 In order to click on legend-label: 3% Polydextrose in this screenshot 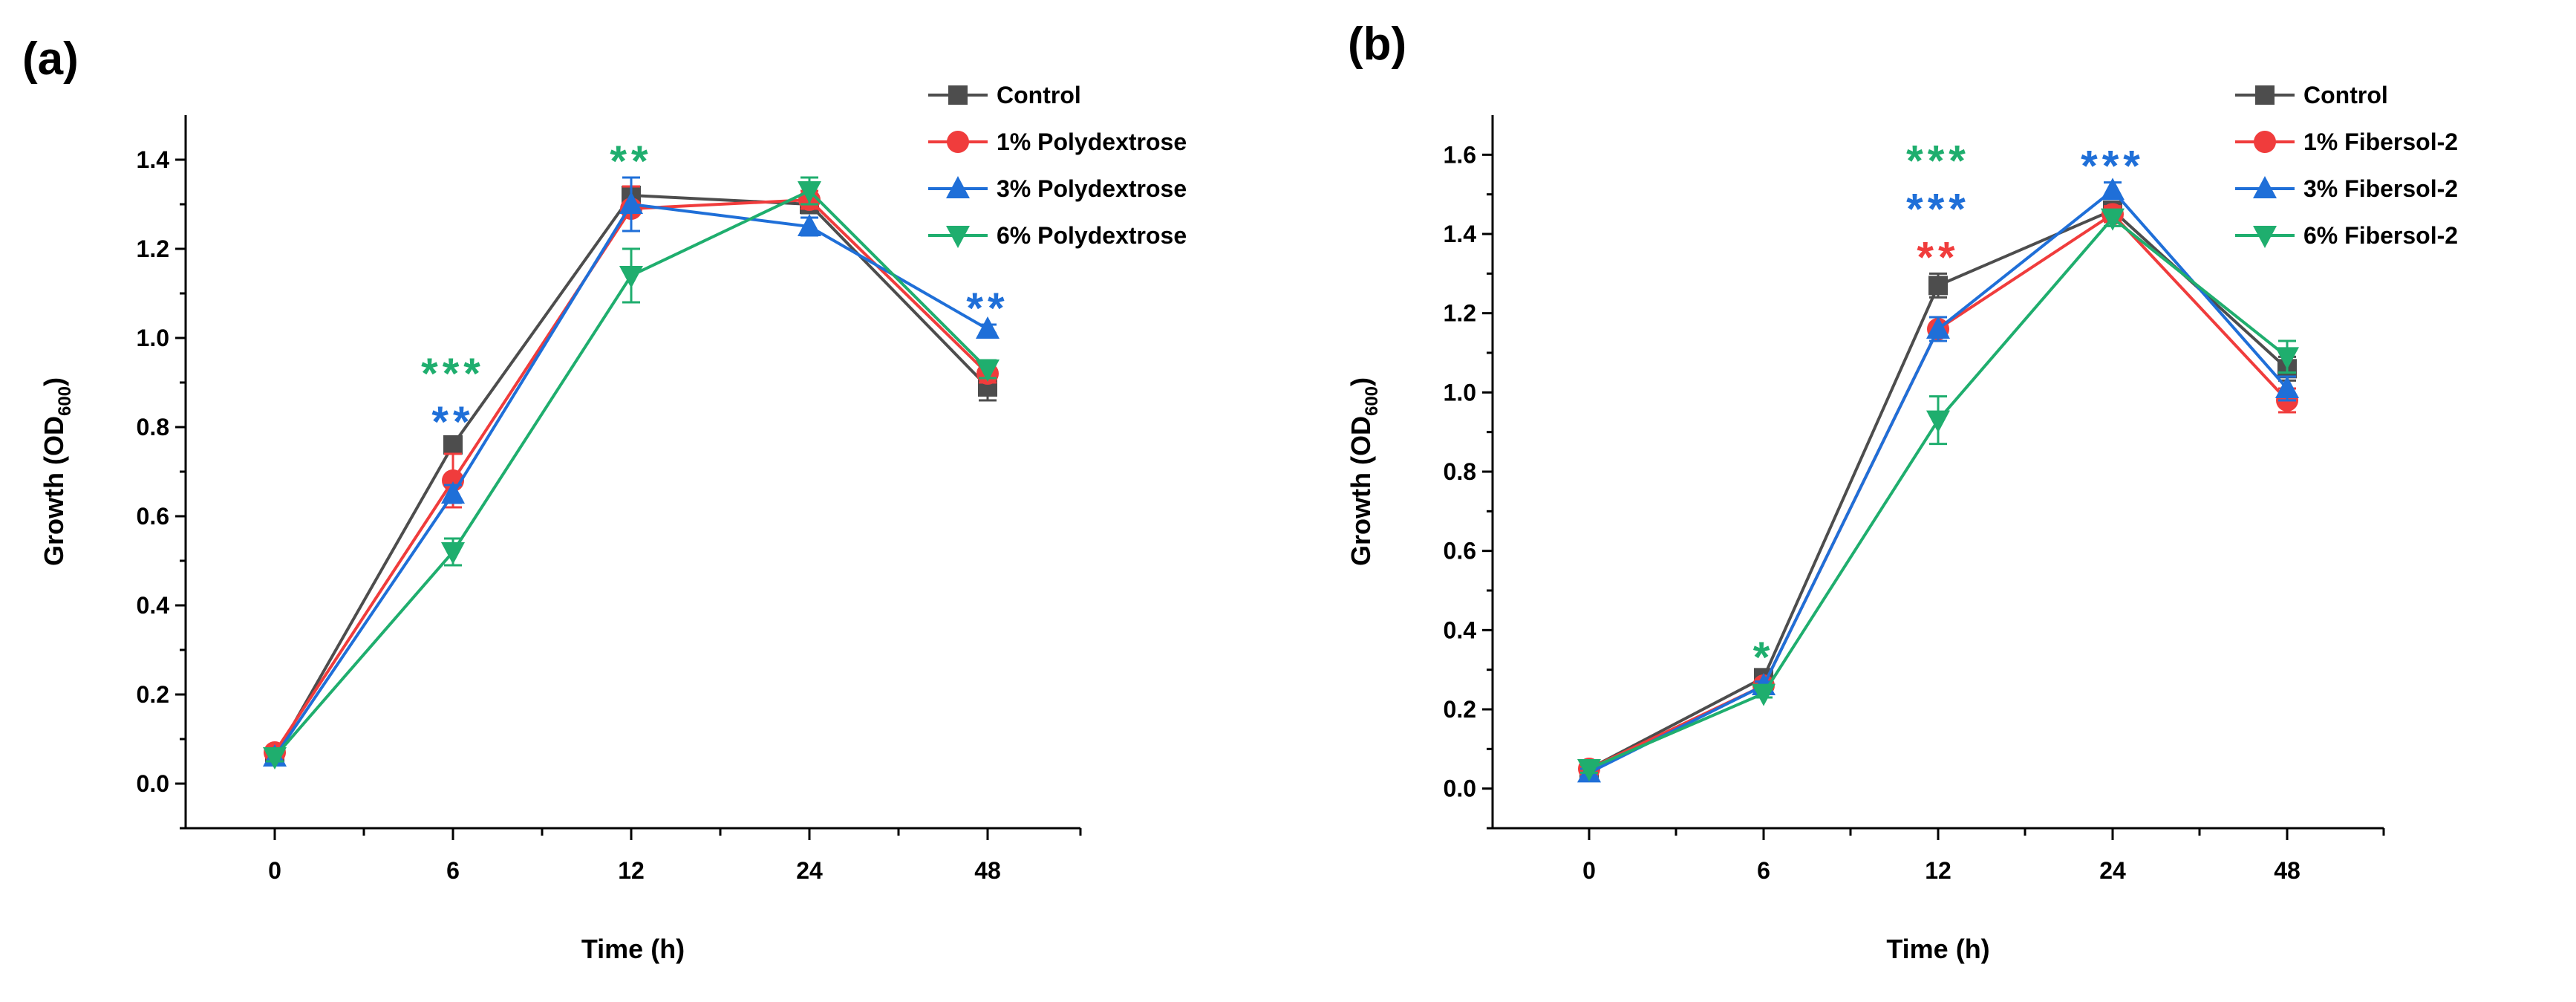, I will do `click(1092, 188)`.